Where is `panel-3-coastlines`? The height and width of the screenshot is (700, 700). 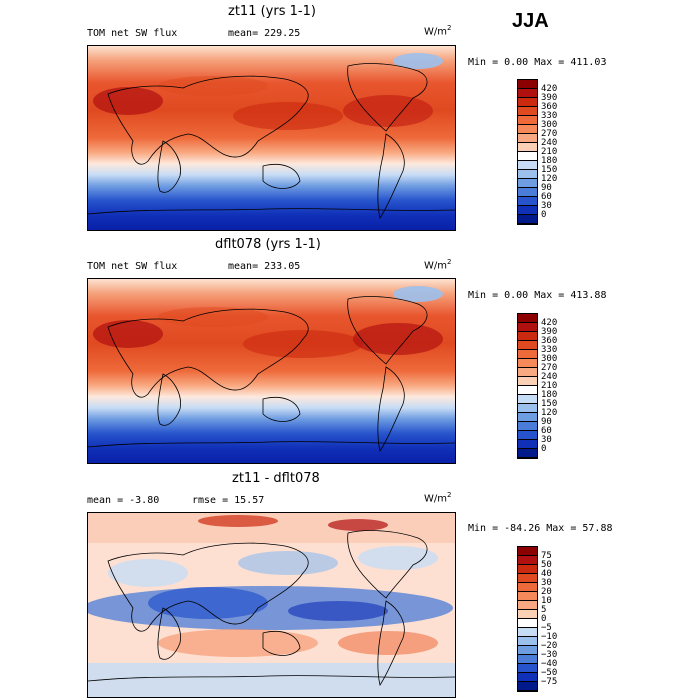 panel-3-coastlines is located at coordinates (271, 608).